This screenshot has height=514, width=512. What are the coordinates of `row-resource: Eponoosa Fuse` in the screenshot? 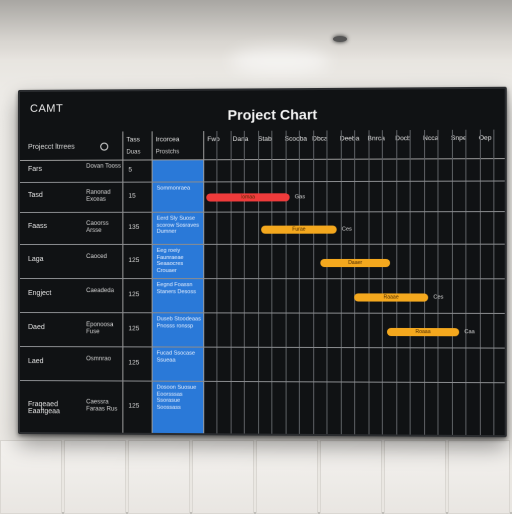 It's located at (105, 329).